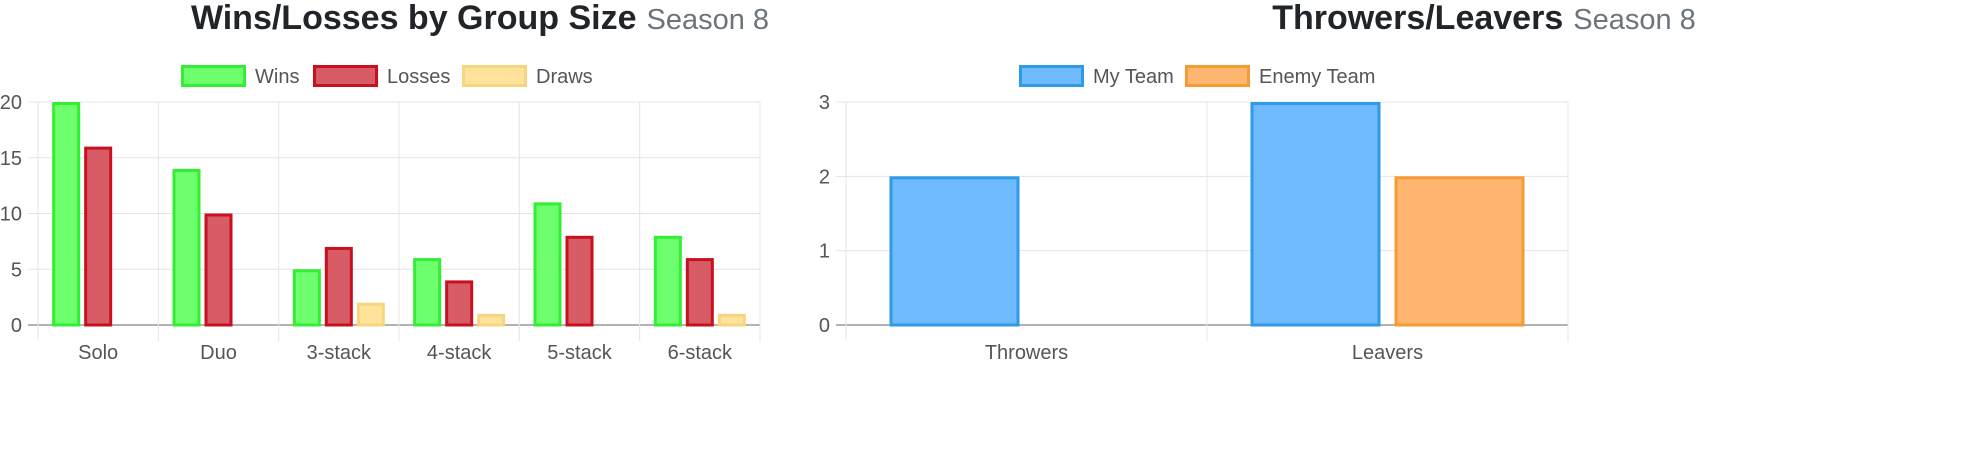 This screenshot has height=450, width=1968. Describe the element at coordinates (547, 264) in the screenshot. I see `bar-wins-5-stack` at that location.